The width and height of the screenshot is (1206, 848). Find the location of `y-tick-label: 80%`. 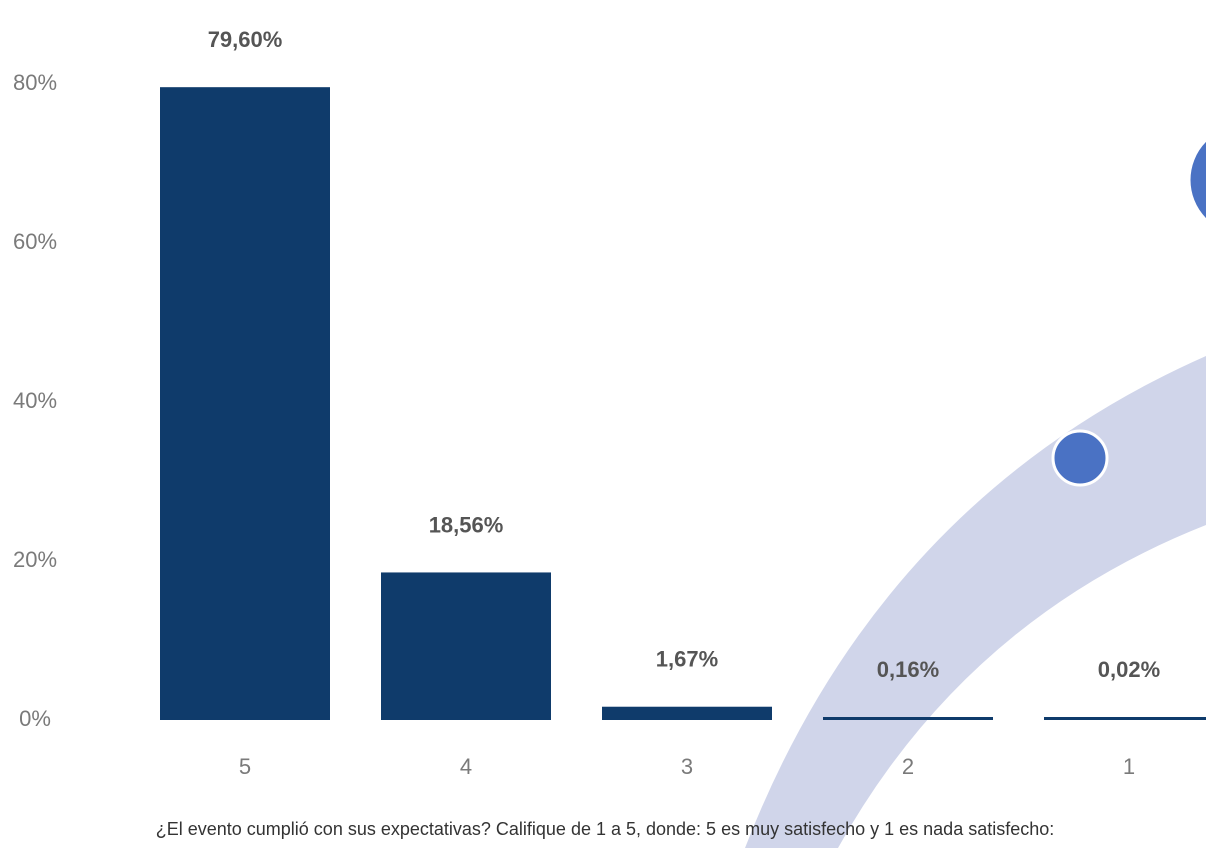

y-tick-label: 80% is located at coordinates (35, 82).